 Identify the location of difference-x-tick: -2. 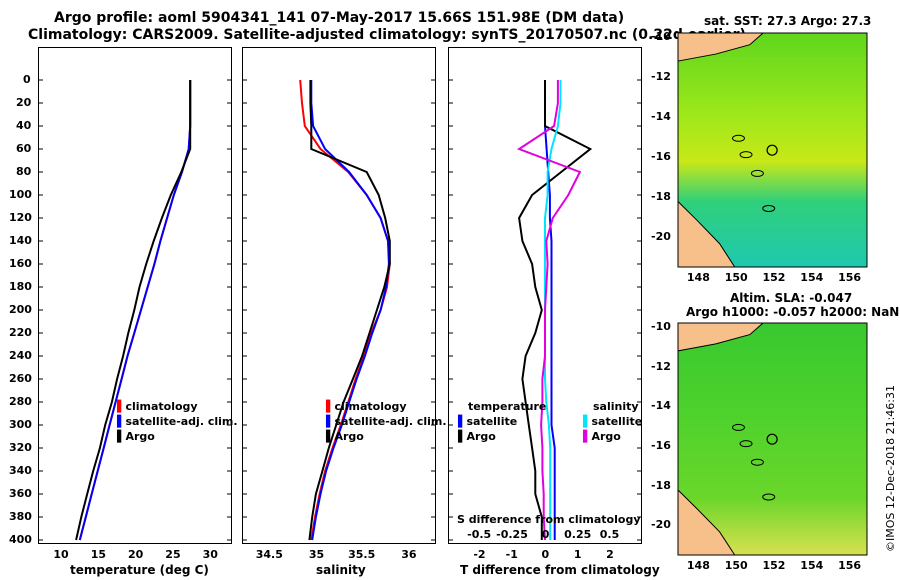
(479, 554).